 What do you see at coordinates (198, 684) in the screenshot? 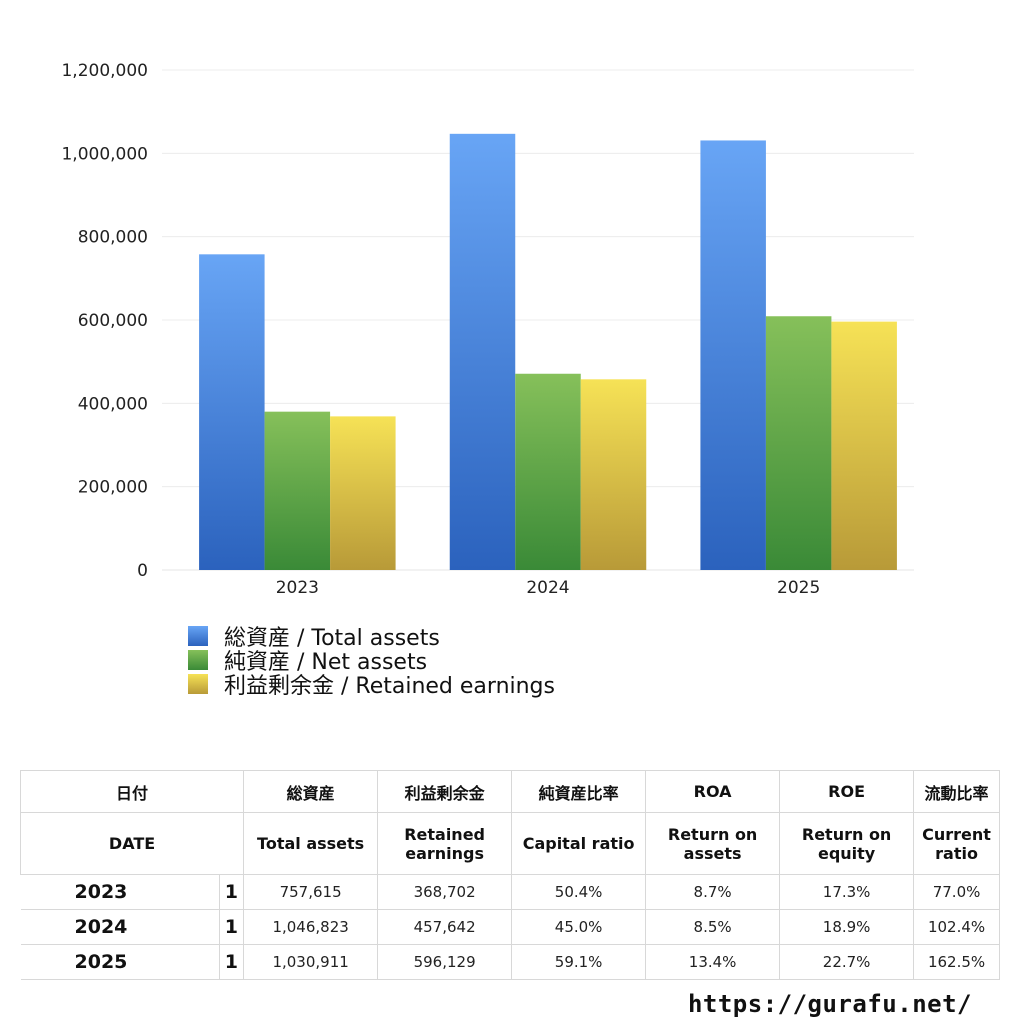
I see `legend-swatch-retained-earnings` at bounding box center [198, 684].